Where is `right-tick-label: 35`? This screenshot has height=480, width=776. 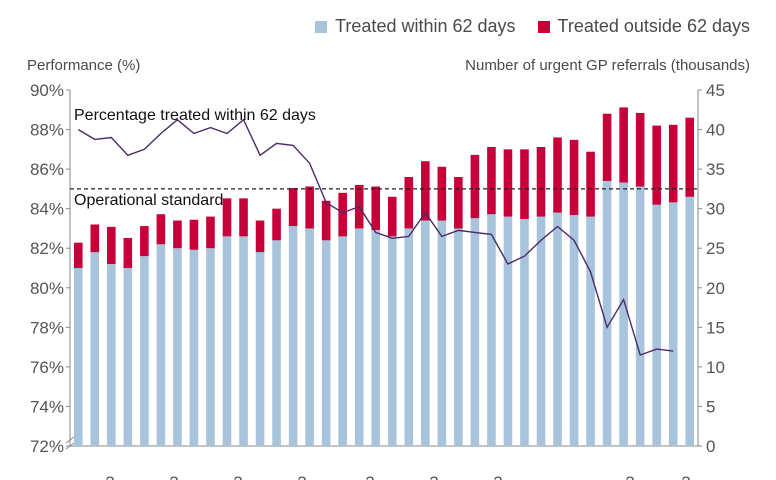
right-tick-label: 35 is located at coordinates (715, 169).